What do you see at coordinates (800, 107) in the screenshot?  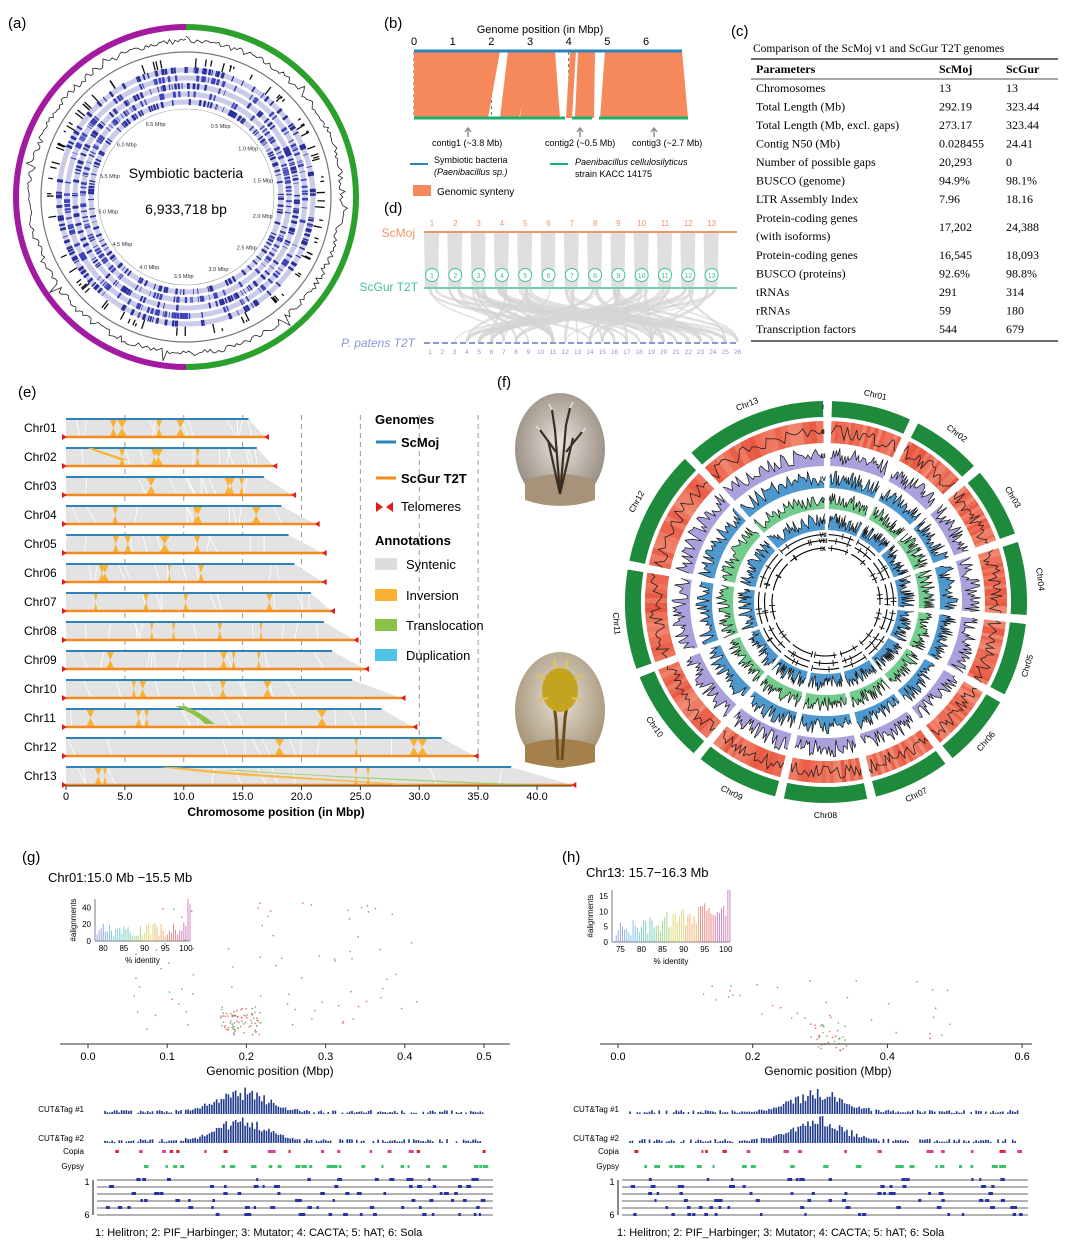 I see `table-cell: Total Length (Mb)` at bounding box center [800, 107].